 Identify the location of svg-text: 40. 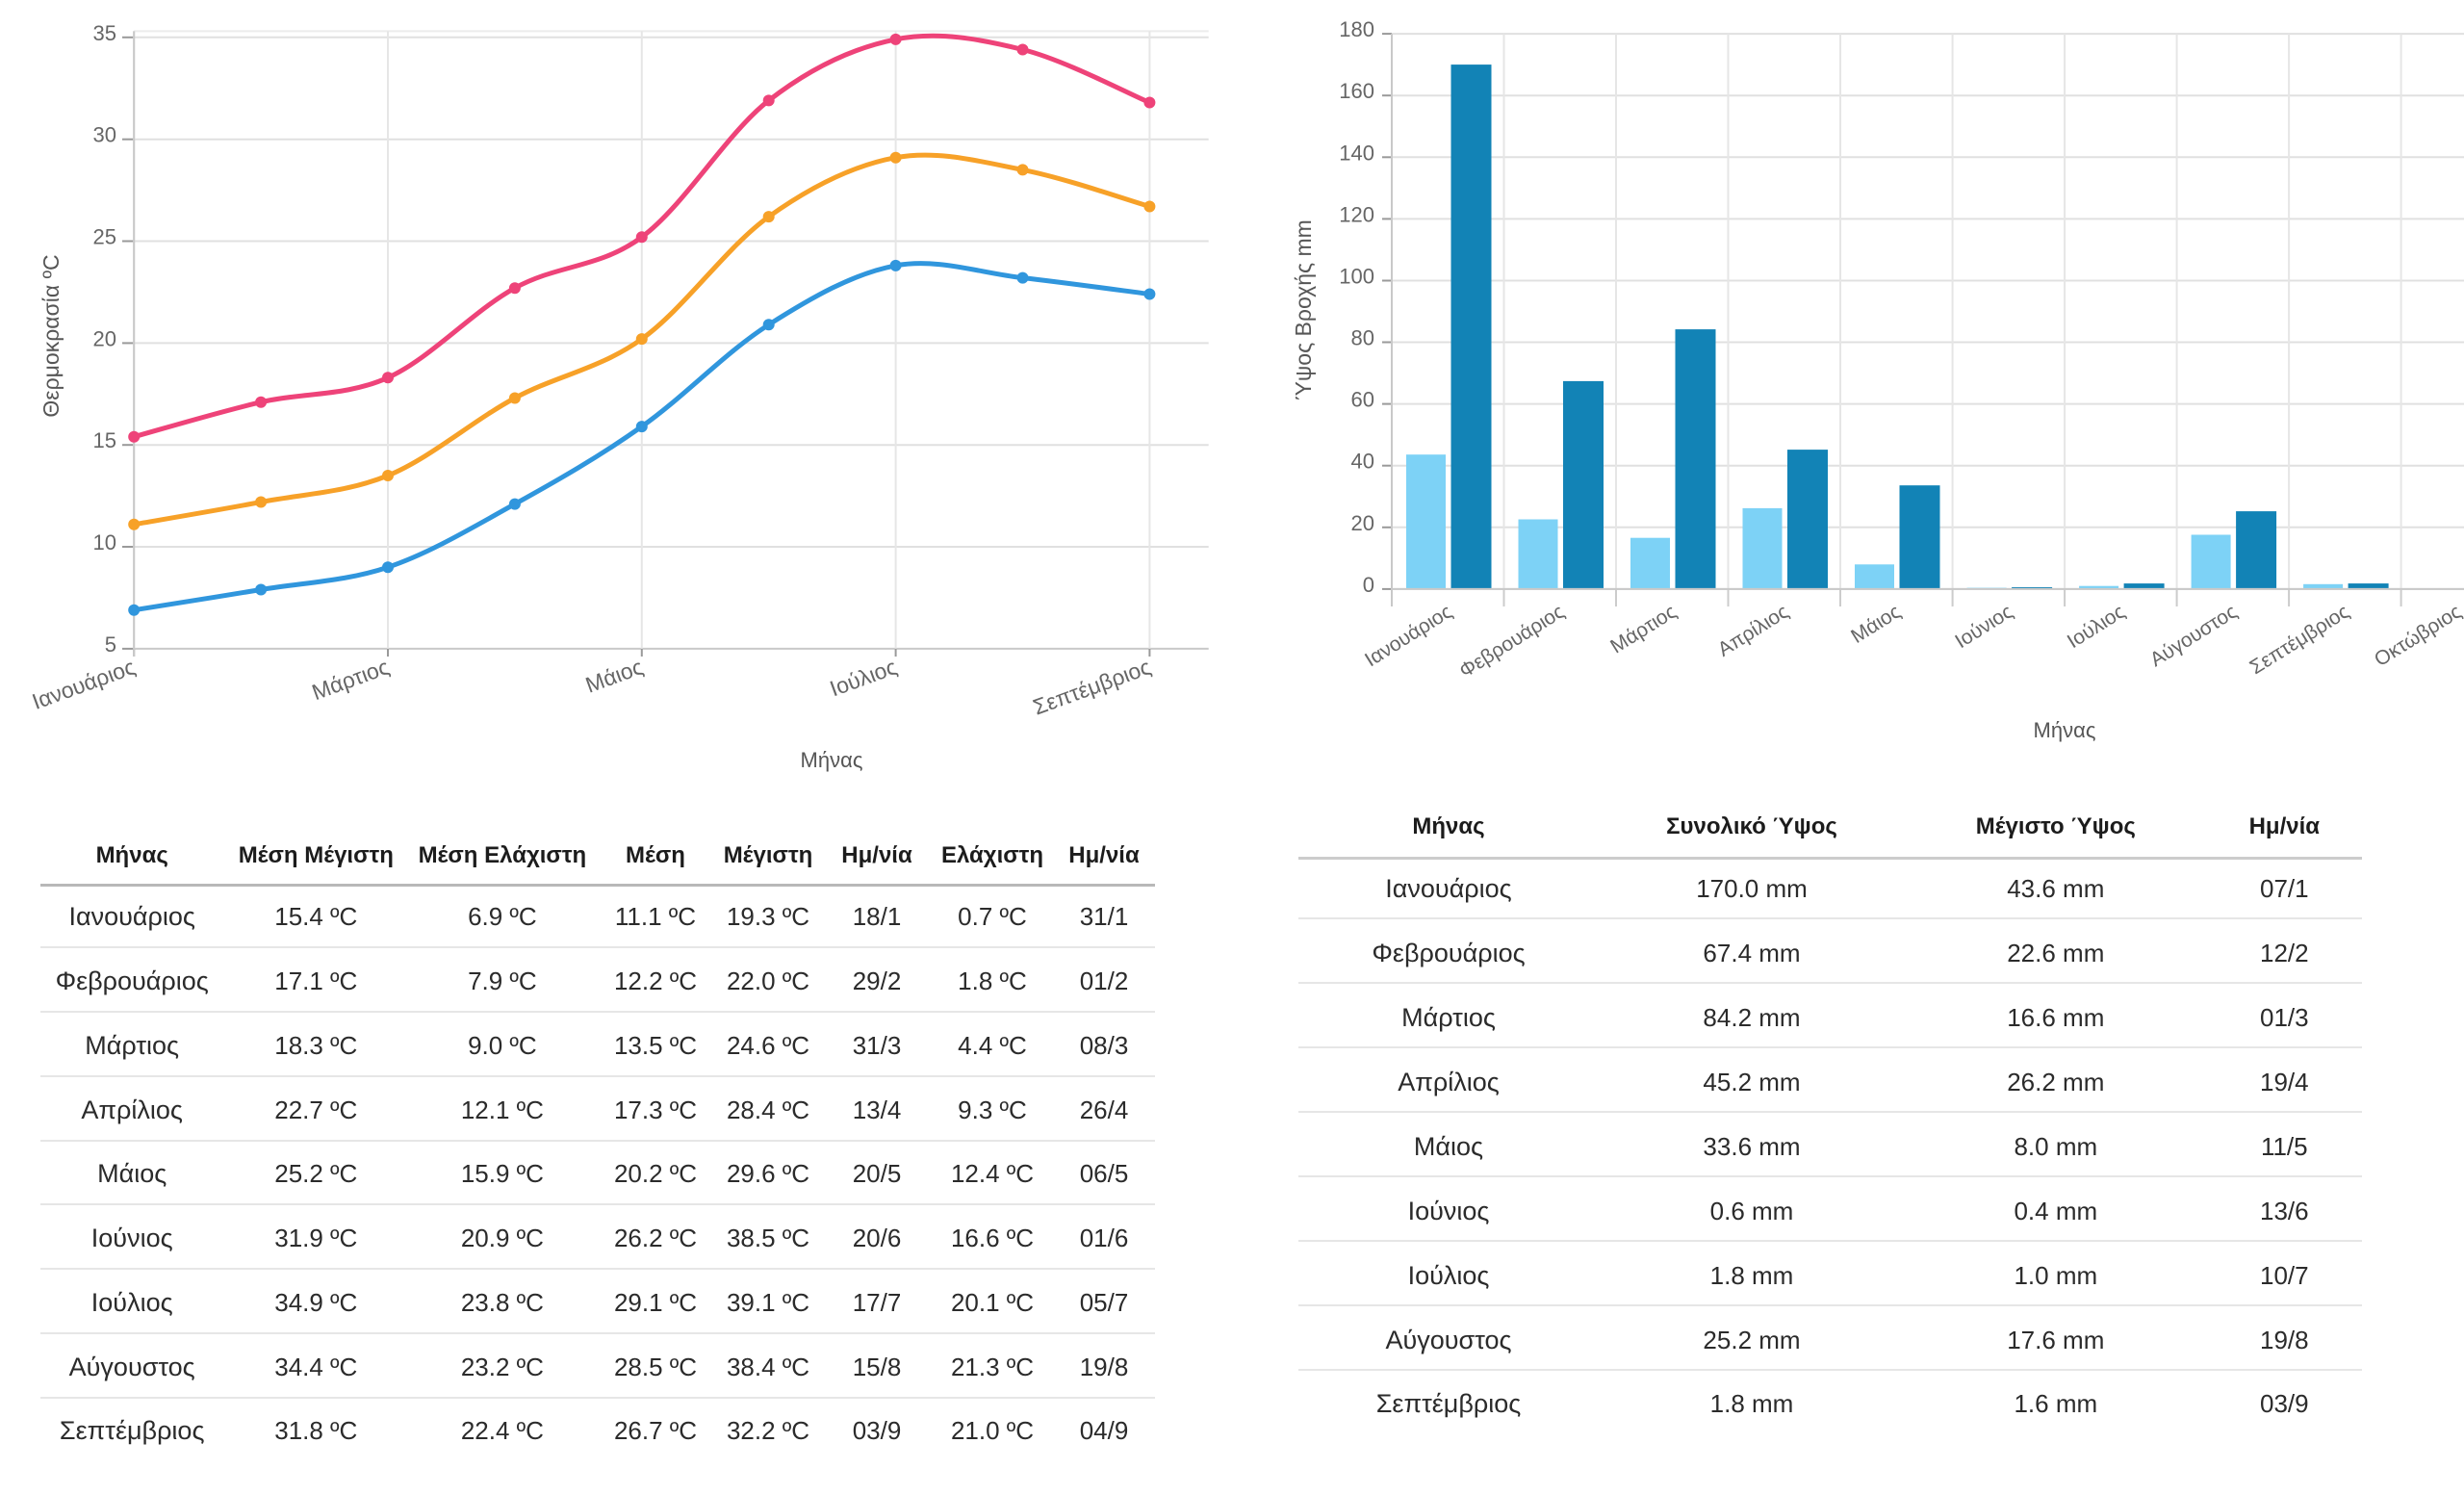
(1362, 462).